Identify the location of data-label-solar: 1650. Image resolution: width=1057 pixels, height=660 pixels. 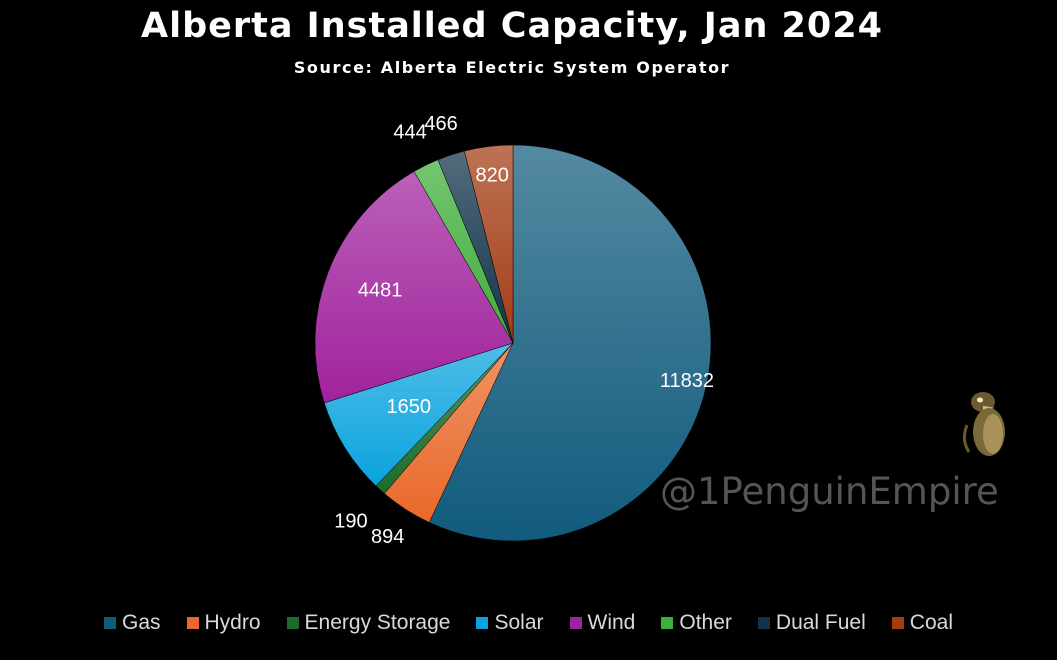
(409, 407).